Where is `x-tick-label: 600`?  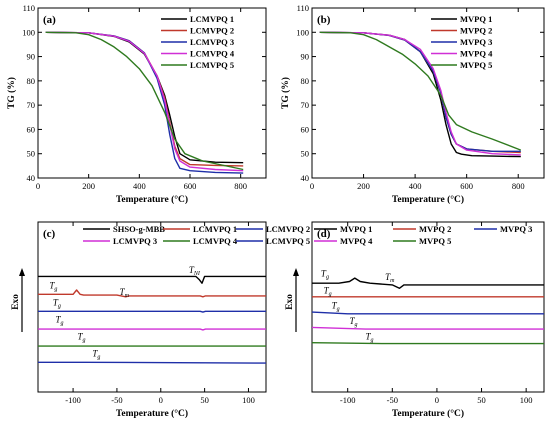
x-tick-label: 600 is located at coordinates (466, 186).